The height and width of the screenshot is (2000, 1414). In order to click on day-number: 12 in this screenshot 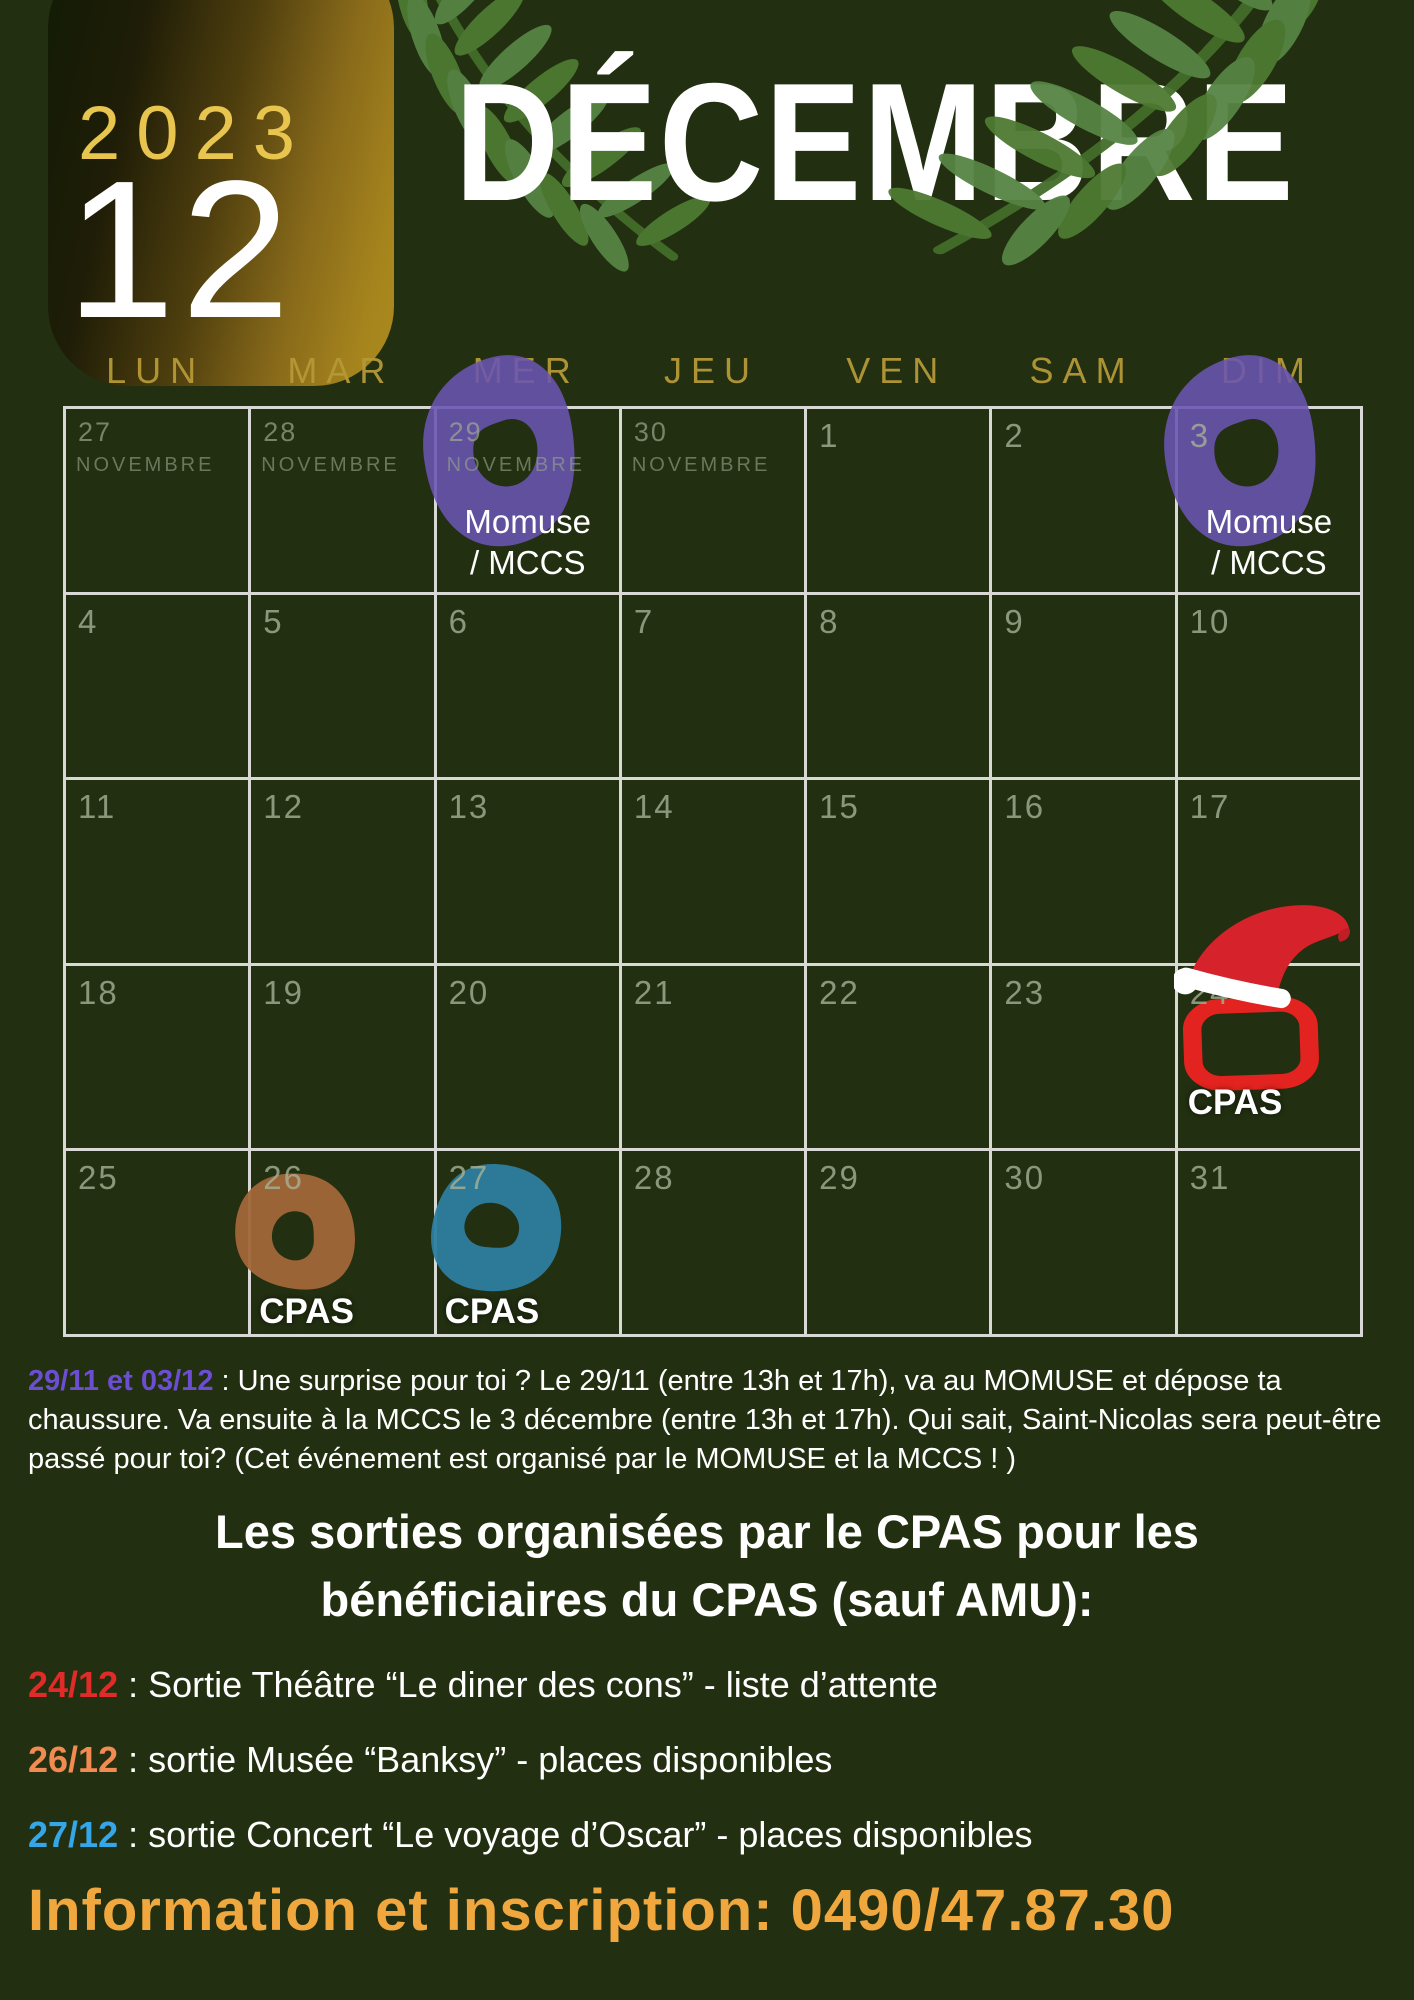, I will do `click(283, 807)`.